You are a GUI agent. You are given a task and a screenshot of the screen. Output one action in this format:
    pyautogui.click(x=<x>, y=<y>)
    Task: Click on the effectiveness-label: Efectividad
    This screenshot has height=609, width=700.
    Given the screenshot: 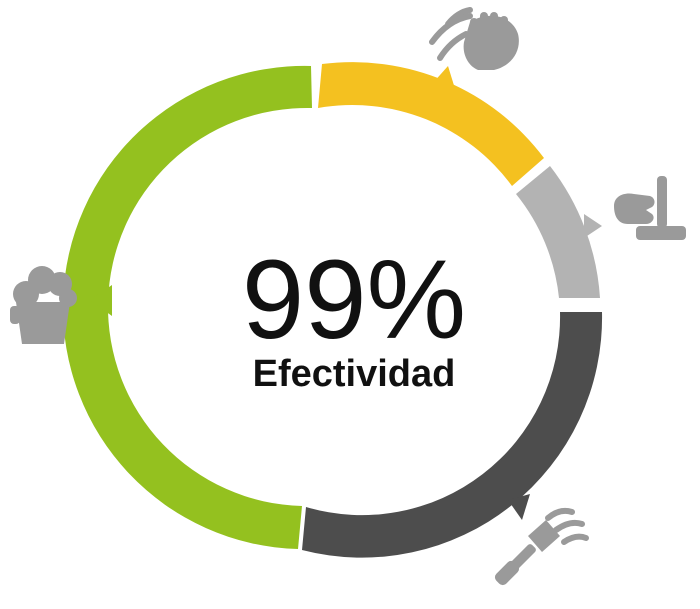 What is the action you would take?
    pyautogui.click(x=354, y=374)
    